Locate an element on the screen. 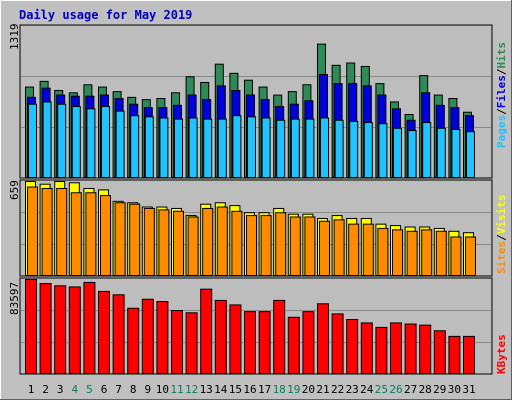 This screenshot has height=405, width=512. top-legend: Pages/Files/Hits is located at coordinates (501, 95).